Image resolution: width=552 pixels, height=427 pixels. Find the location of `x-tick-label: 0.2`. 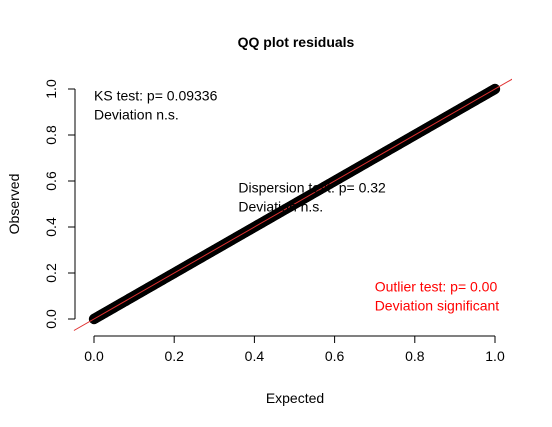

x-tick-label: 0.2 is located at coordinates (174, 356).